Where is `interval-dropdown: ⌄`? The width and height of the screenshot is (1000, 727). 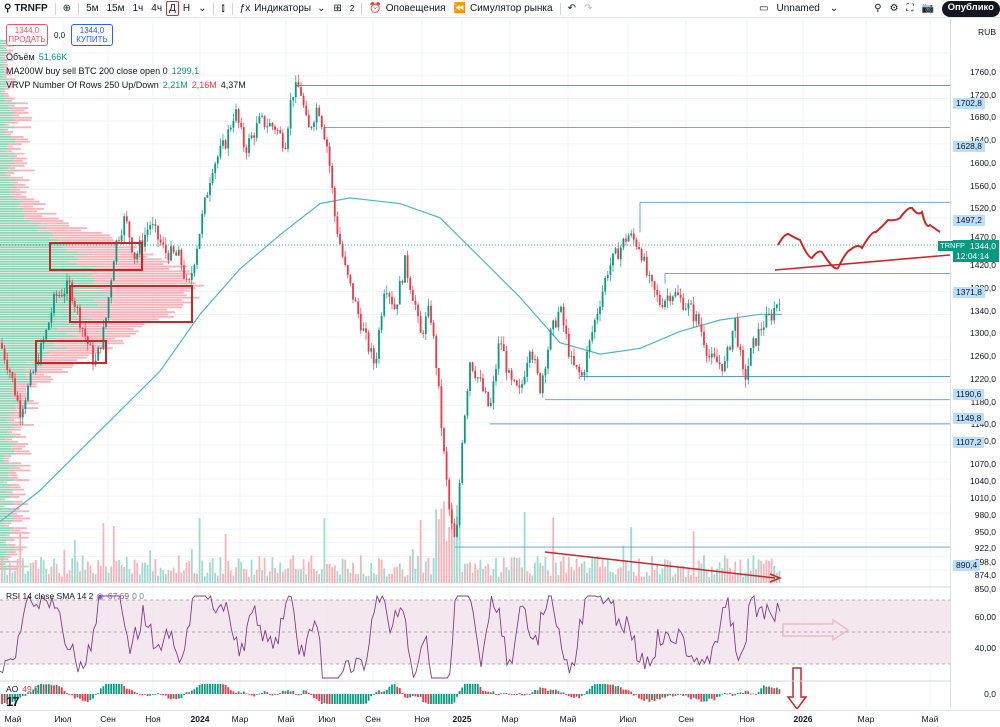 interval-dropdown: ⌄ is located at coordinates (202, 9).